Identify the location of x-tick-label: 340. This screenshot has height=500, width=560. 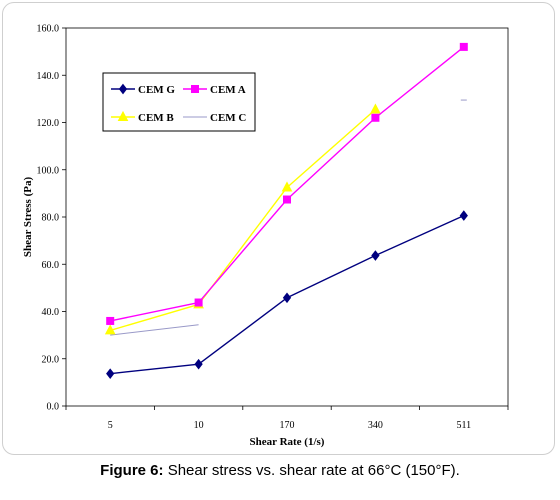
(375, 425).